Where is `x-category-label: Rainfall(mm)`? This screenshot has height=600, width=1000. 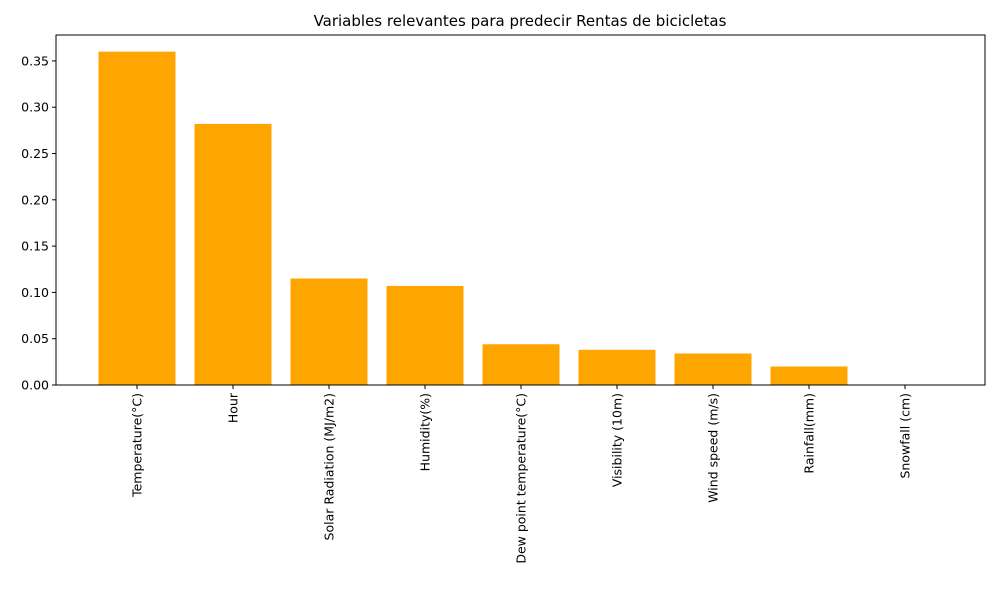 x-category-label: Rainfall(mm) is located at coordinates (809, 433).